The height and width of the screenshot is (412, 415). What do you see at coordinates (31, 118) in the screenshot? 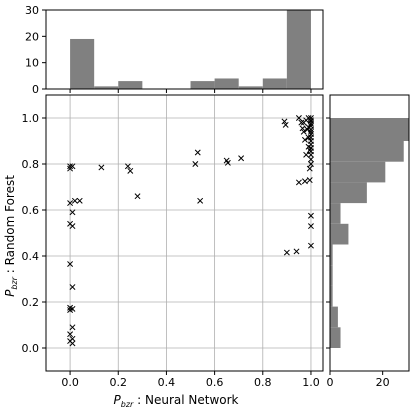
I see `y-tick-label: 1.0` at bounding box center [31, 118].